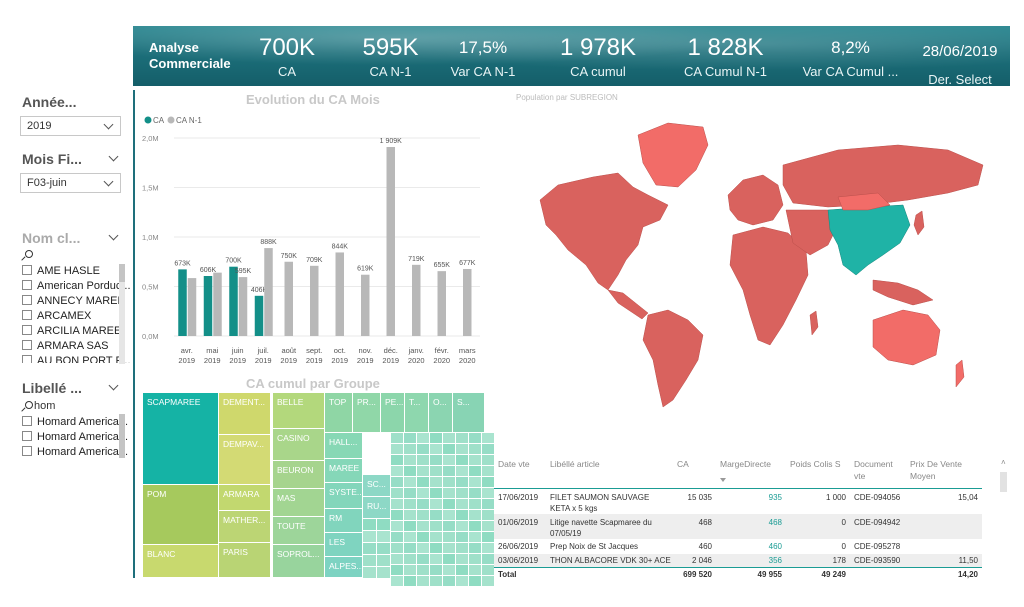 The image size is (1024, 607). I want to click on treemap-cell: TOUTE, so click(299, 531).